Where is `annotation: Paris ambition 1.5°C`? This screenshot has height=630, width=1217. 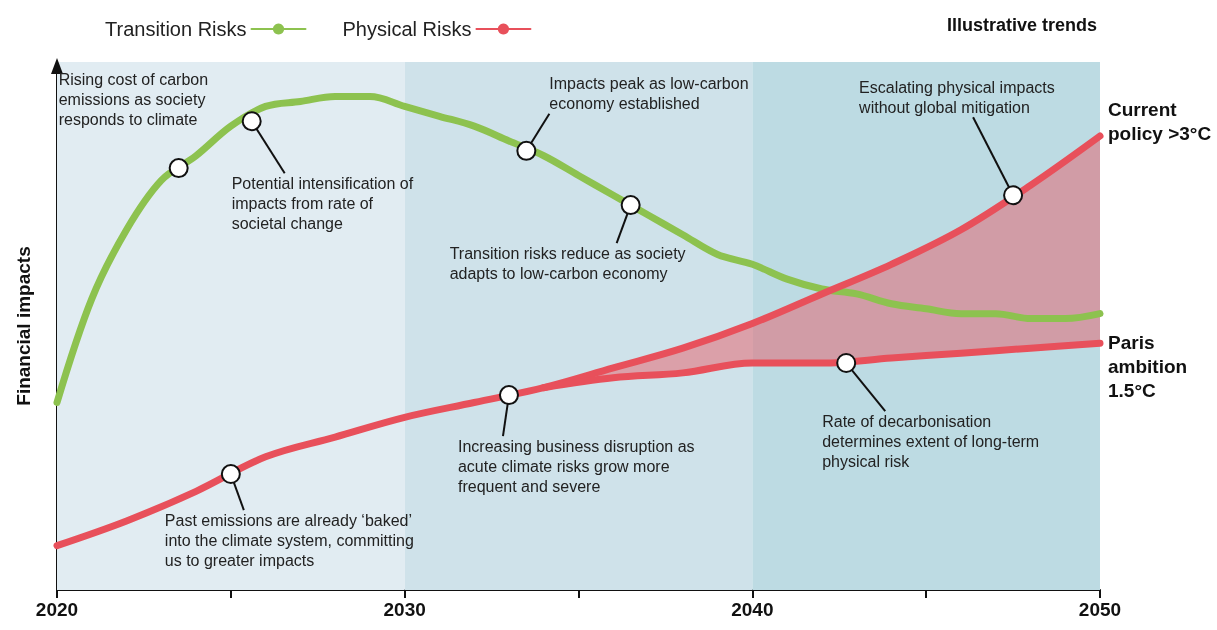
annotation: Paris ambition 1.5°C is located at coordinates (1148, 367).